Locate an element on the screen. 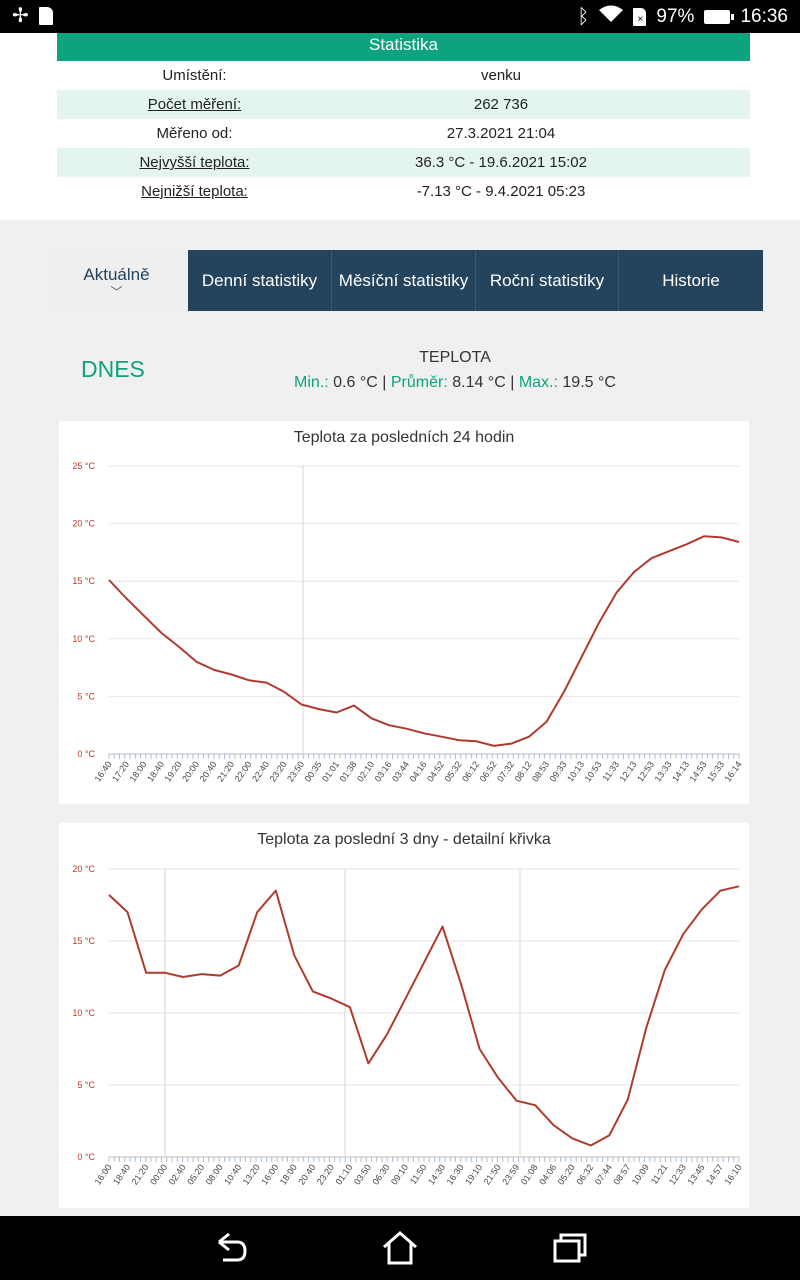 This screenshot has width=800, height=1280. x-tick-label: 05:32 is located at coordinates (453, 771).